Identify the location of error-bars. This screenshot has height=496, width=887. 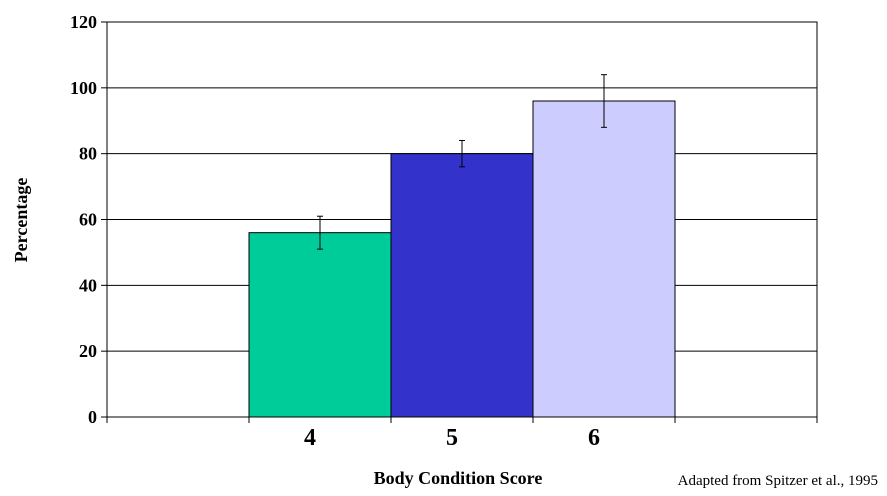
(462, 162).